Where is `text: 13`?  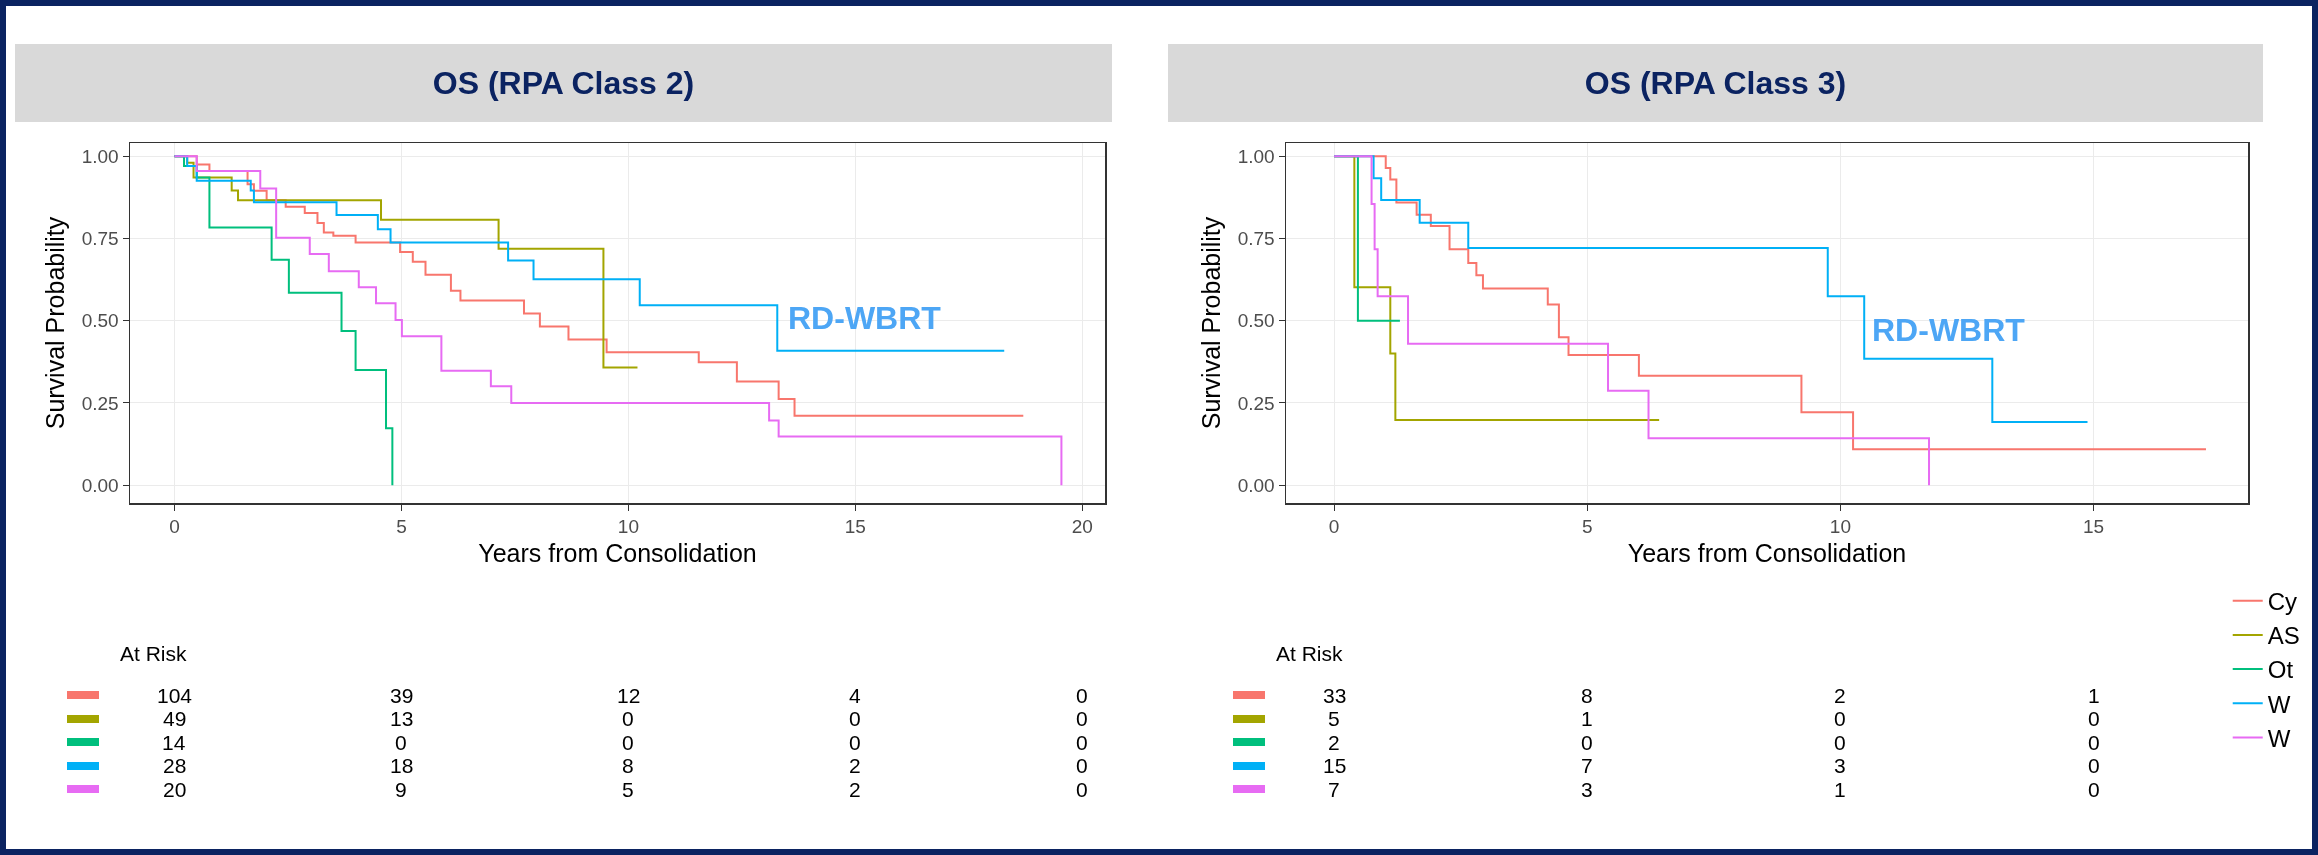 text: 13 is located at coordinates (402, 718).